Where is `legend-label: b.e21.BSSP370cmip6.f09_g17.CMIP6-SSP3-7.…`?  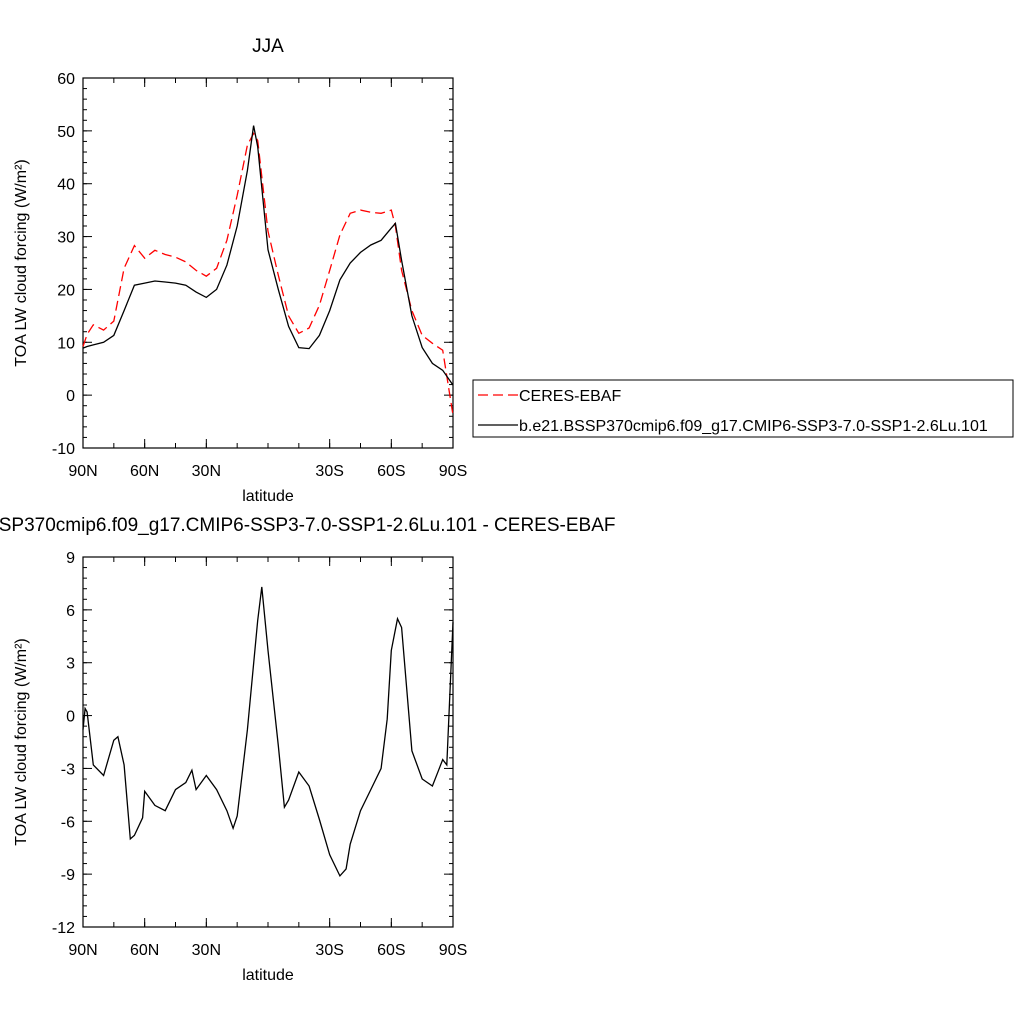
legend-label: b.e21.BSSP370cmip6.f09_g17.CMIP6-SSP3-7.… is located at coordinates (753, 426).